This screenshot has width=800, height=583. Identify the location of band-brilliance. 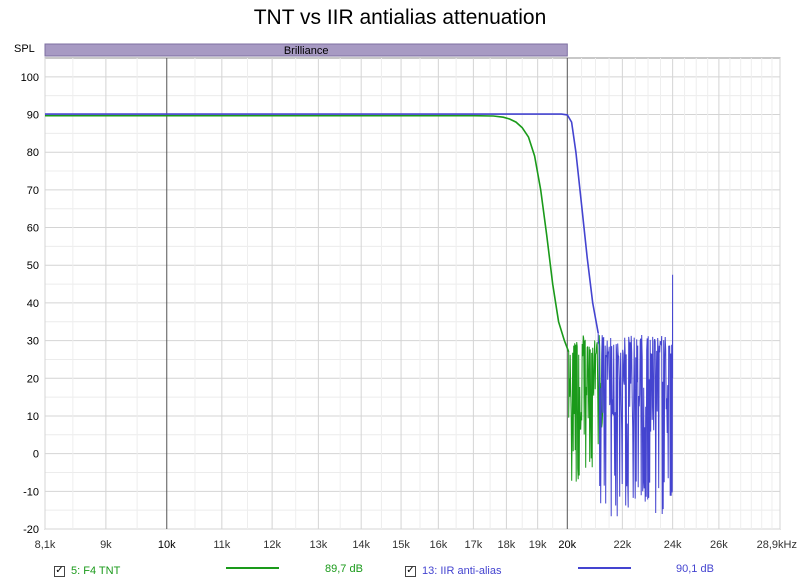
(306, 50).